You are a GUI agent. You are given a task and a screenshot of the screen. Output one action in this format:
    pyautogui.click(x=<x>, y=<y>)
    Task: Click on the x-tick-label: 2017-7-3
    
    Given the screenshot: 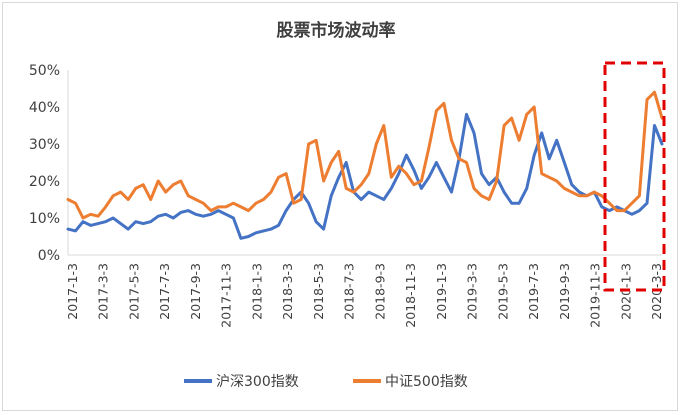 What is the action you would take?
    pyautogui.click(x=164, y=291)
    